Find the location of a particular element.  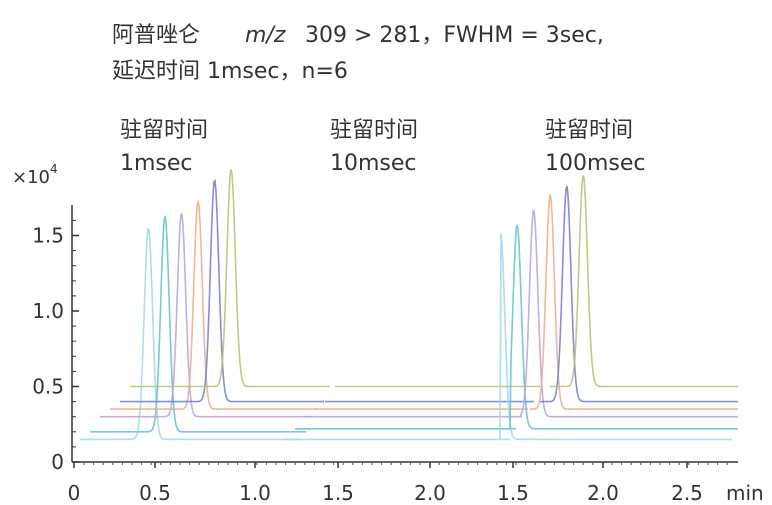

x-tick-label: 0 is located at coordinates (74, 493).